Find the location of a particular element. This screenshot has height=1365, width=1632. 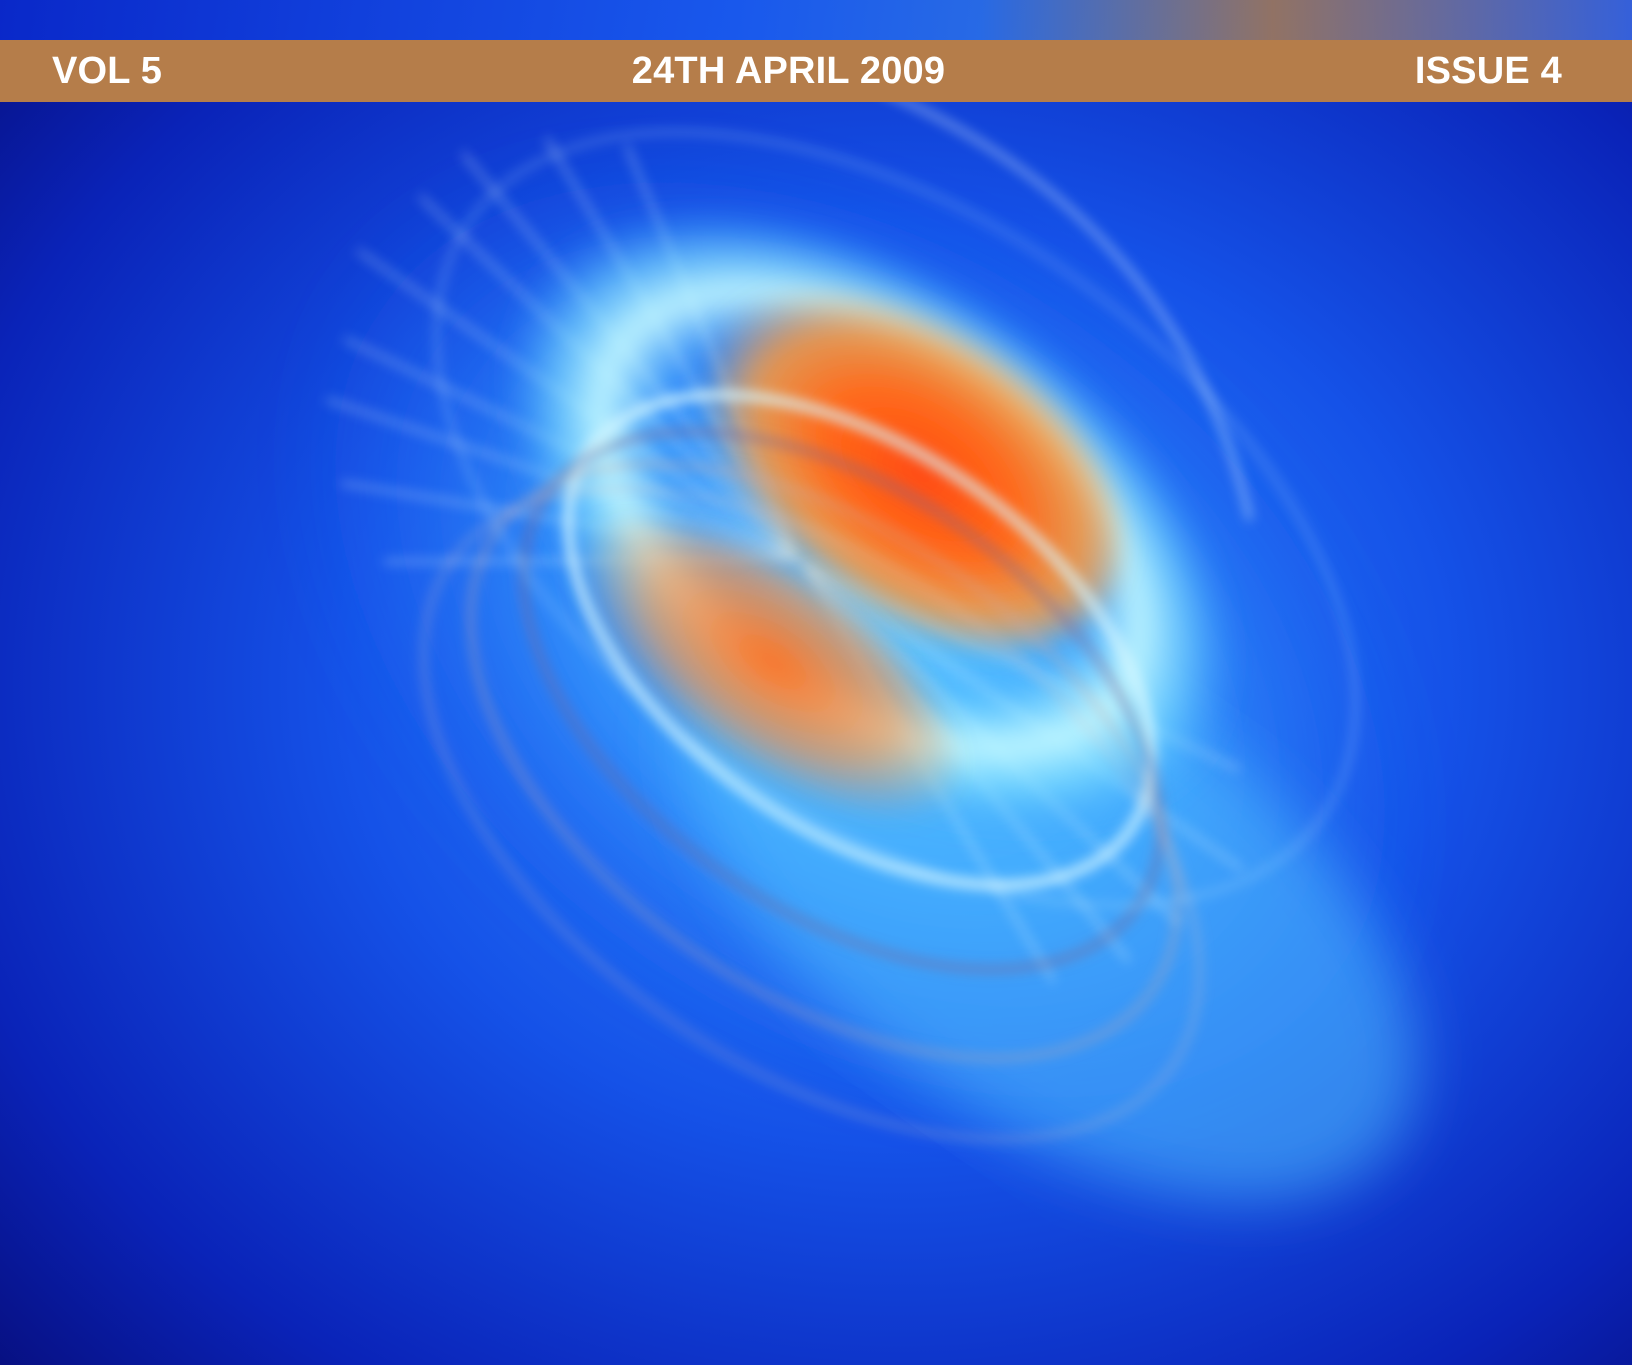

issue-number: ISSUE 4 is located at coordinates (1488, 71).